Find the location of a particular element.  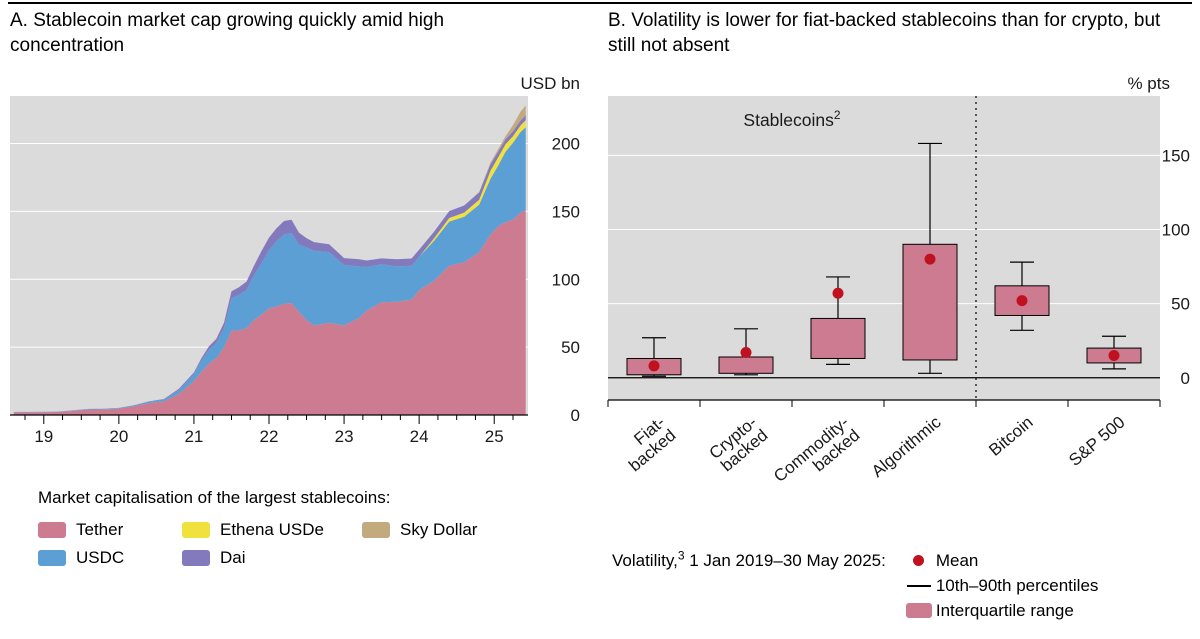

category-label-commodity-backed: Commodity-backed is located at coordinates (816, 456).